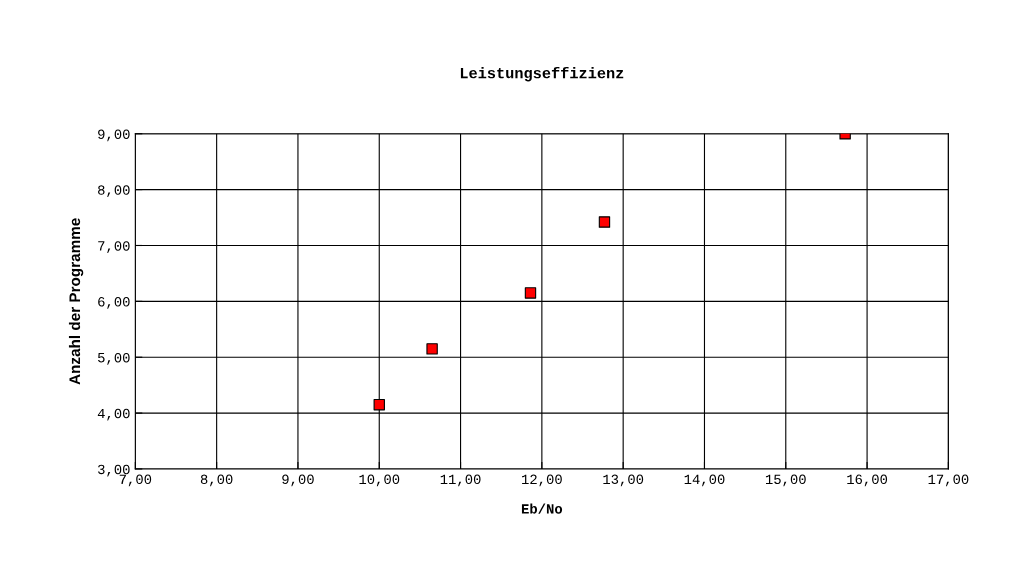 This screenshot has width=1010, height=574. What do you see at coordinates (623, 480) in the screenshot?
I see `x-tick-label: 13,00` at bounding box center [623, 480].